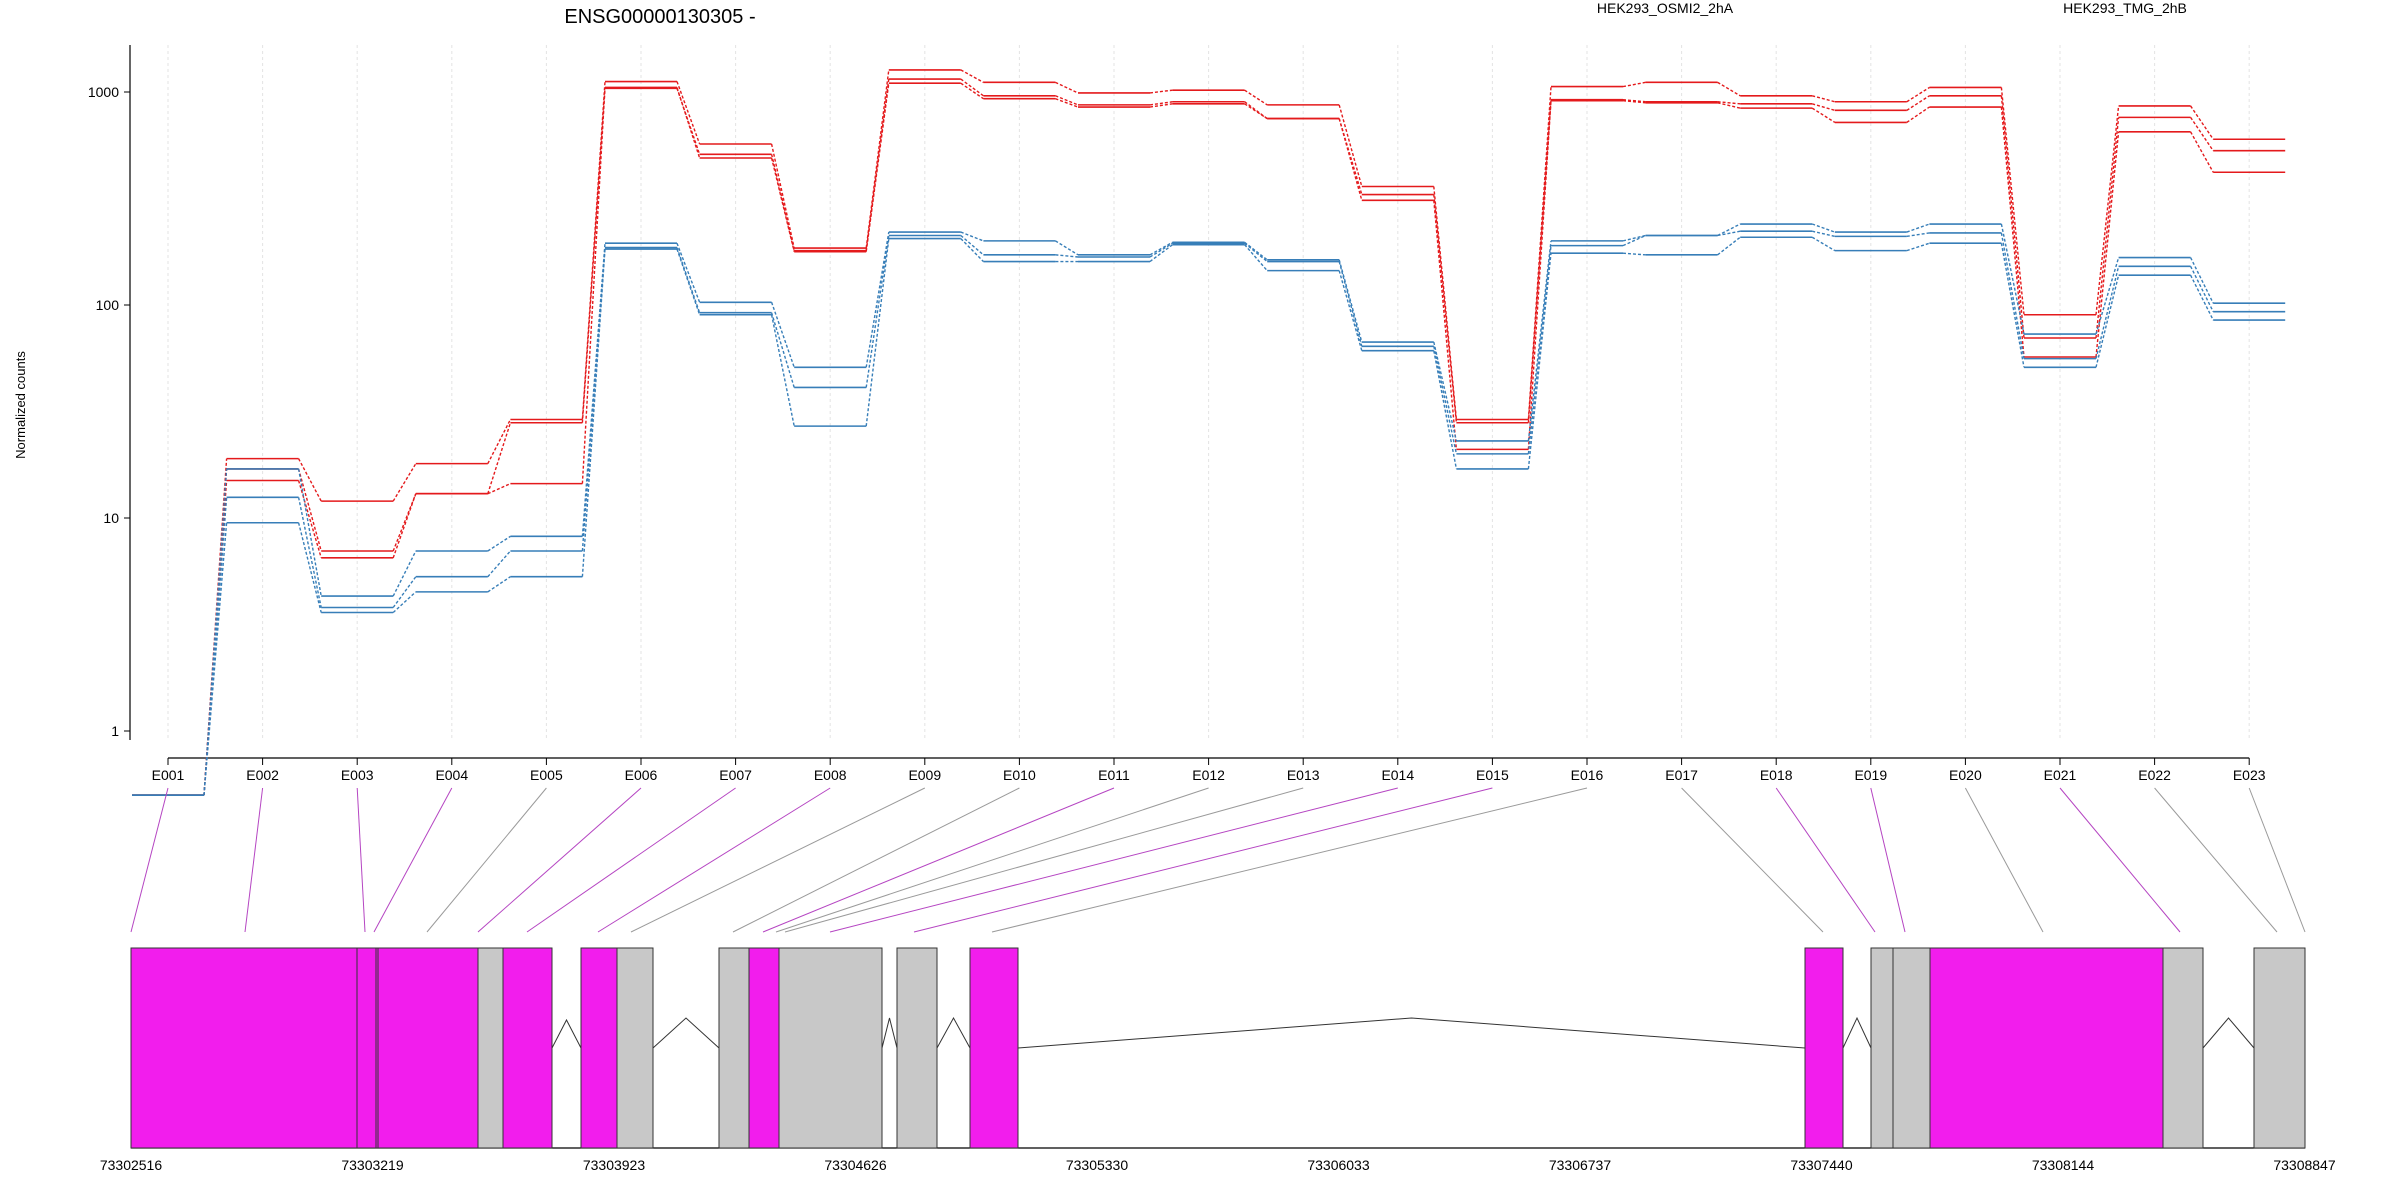 This screenshot has height=1200, width=2400. What do you see at coordinates (357, 775) in the screenshot?
I see `x-tick-label: E003` at bounding box center [357, 775].